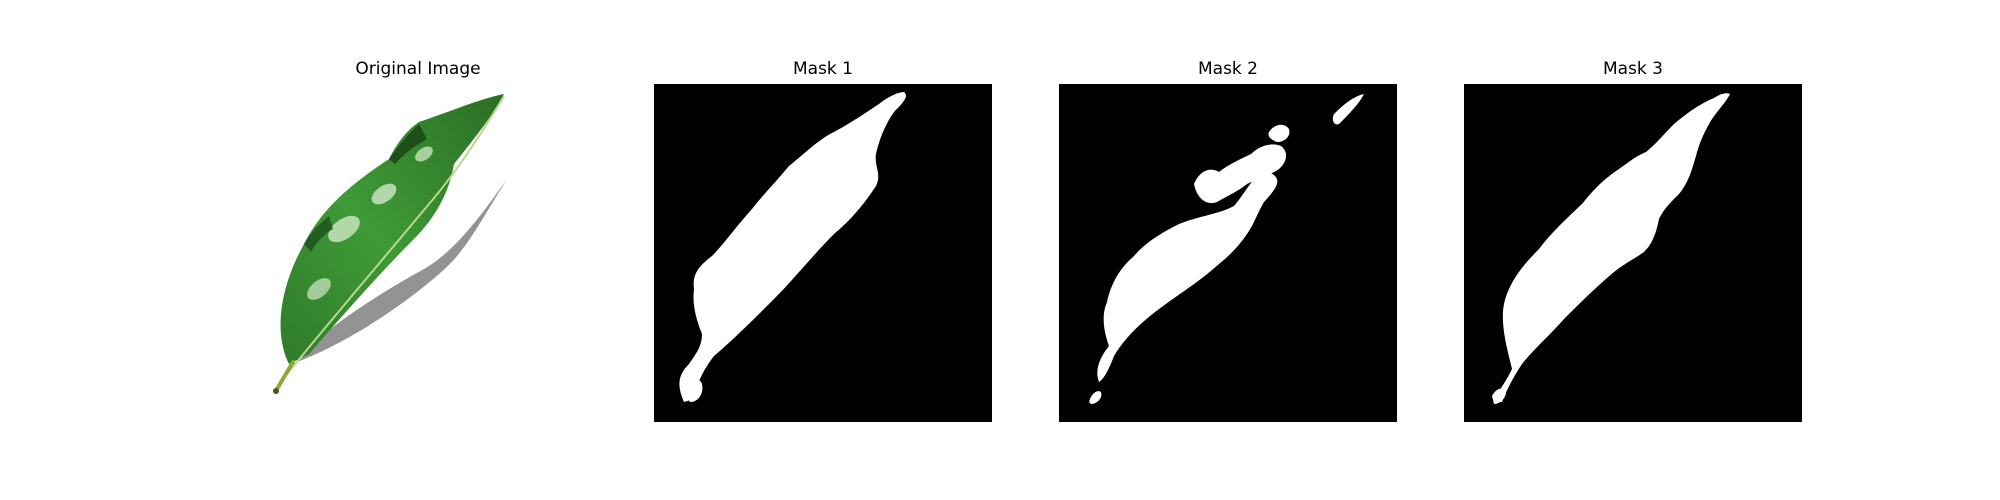 The width and height of the screenshot is (2000, 500). Describe the element at coordinates (1226, 249) in the screenshot. I see `mask-2-shape` at that location.